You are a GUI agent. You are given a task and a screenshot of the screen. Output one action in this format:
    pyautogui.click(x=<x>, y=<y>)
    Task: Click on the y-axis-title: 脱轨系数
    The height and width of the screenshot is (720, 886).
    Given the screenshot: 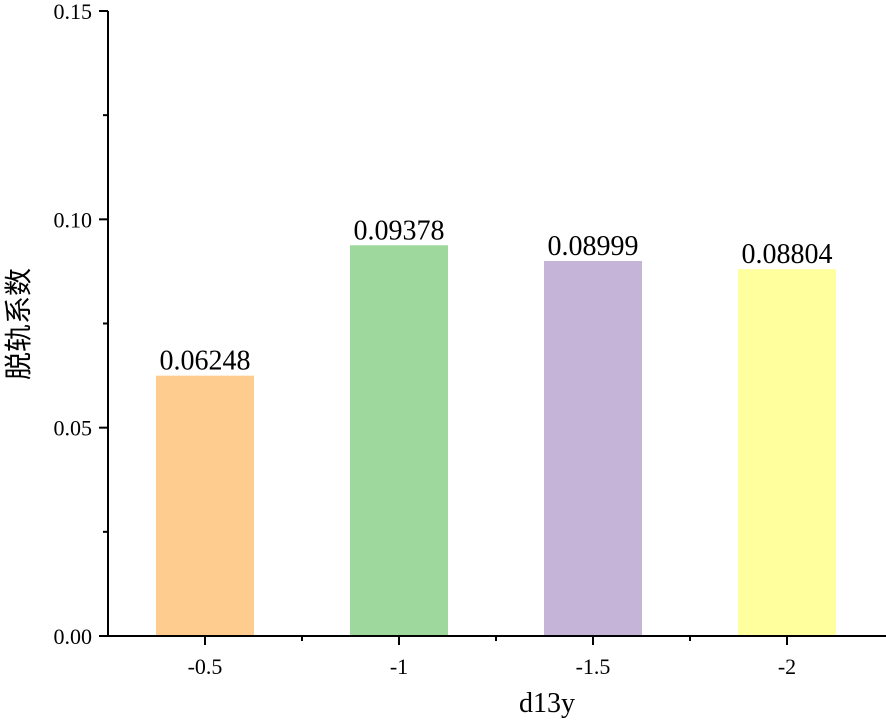 What is the action you would take?
    pyautogui.click(x=19, y=324)
    